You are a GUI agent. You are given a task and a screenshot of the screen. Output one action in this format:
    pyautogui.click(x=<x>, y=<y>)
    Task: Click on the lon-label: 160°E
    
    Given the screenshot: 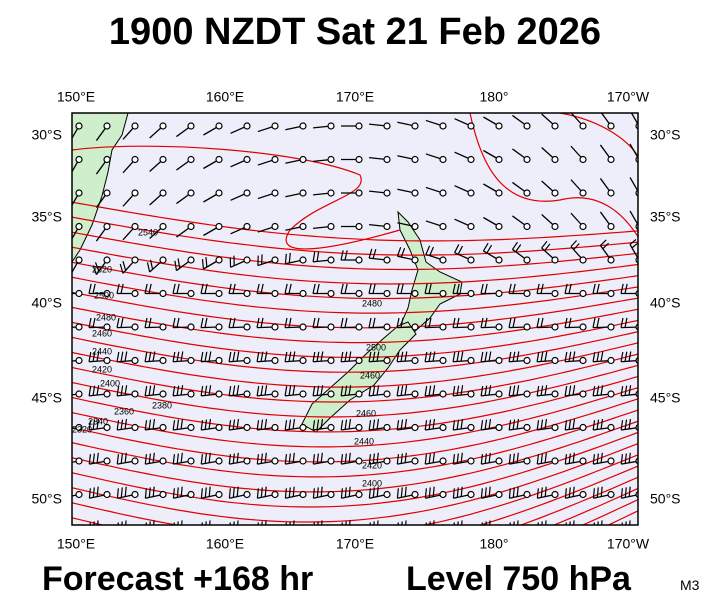 What is the action you would take?
    pyautogui.click(x=225, y=97)
    